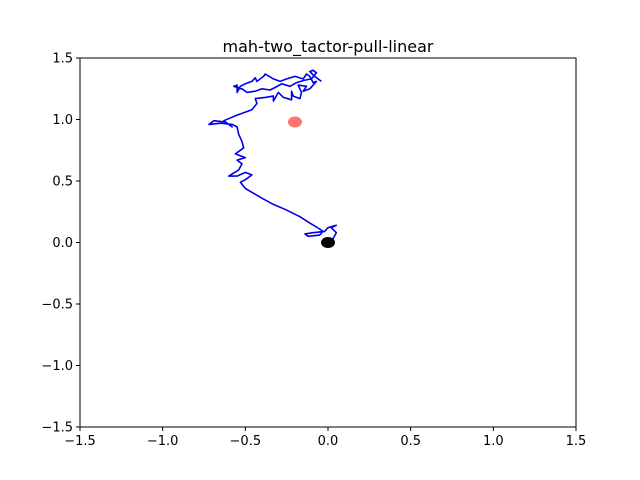 Image resolution: width=640 pixels, height=480 pixels. What do you see at coordinates (576, 441) in the screenshot?
I see `x-tick-label: 1.5` at bounding box center [576, 441].